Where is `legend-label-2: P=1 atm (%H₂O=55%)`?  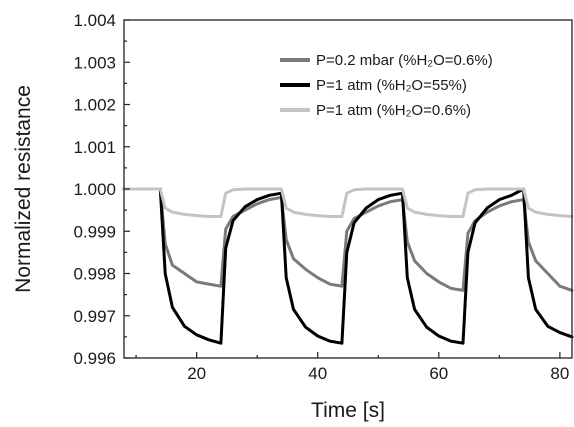
legend-label-2: P=1 atm (%H₂O=55%) is located at coordinates (391, 85).